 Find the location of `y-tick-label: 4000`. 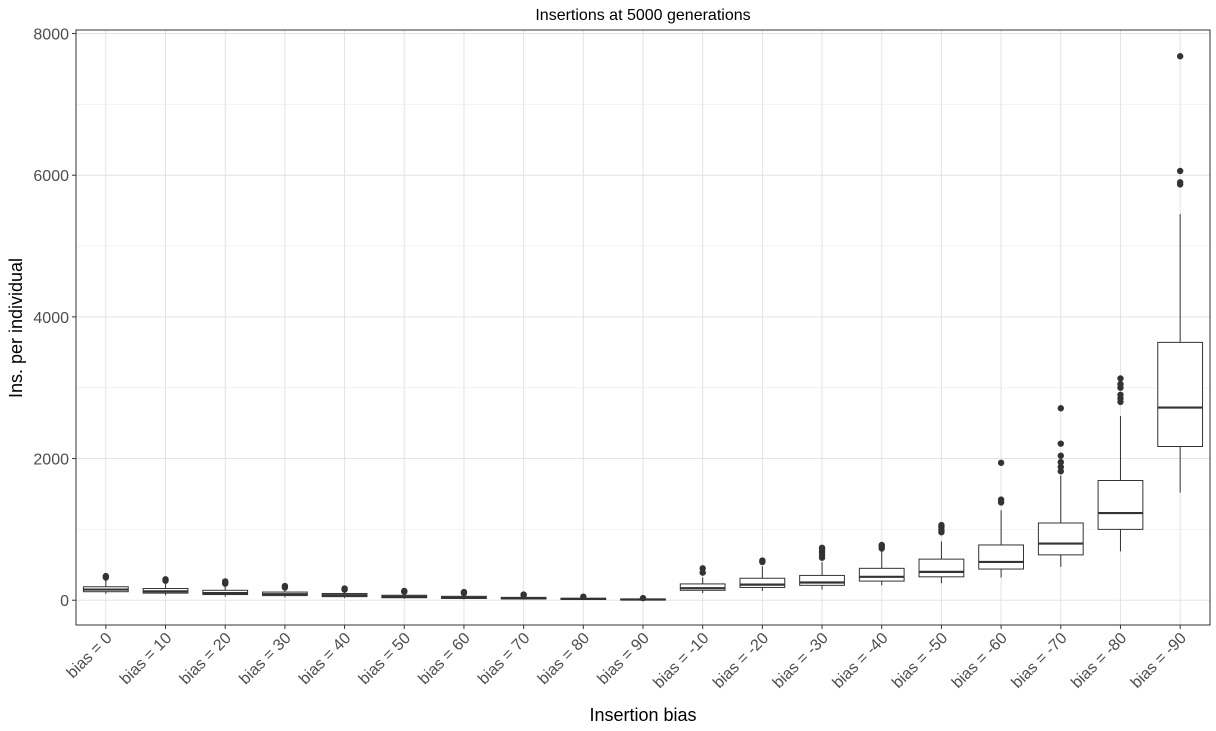

y-tick-label: 4000 is located at coordinates (51, 318).